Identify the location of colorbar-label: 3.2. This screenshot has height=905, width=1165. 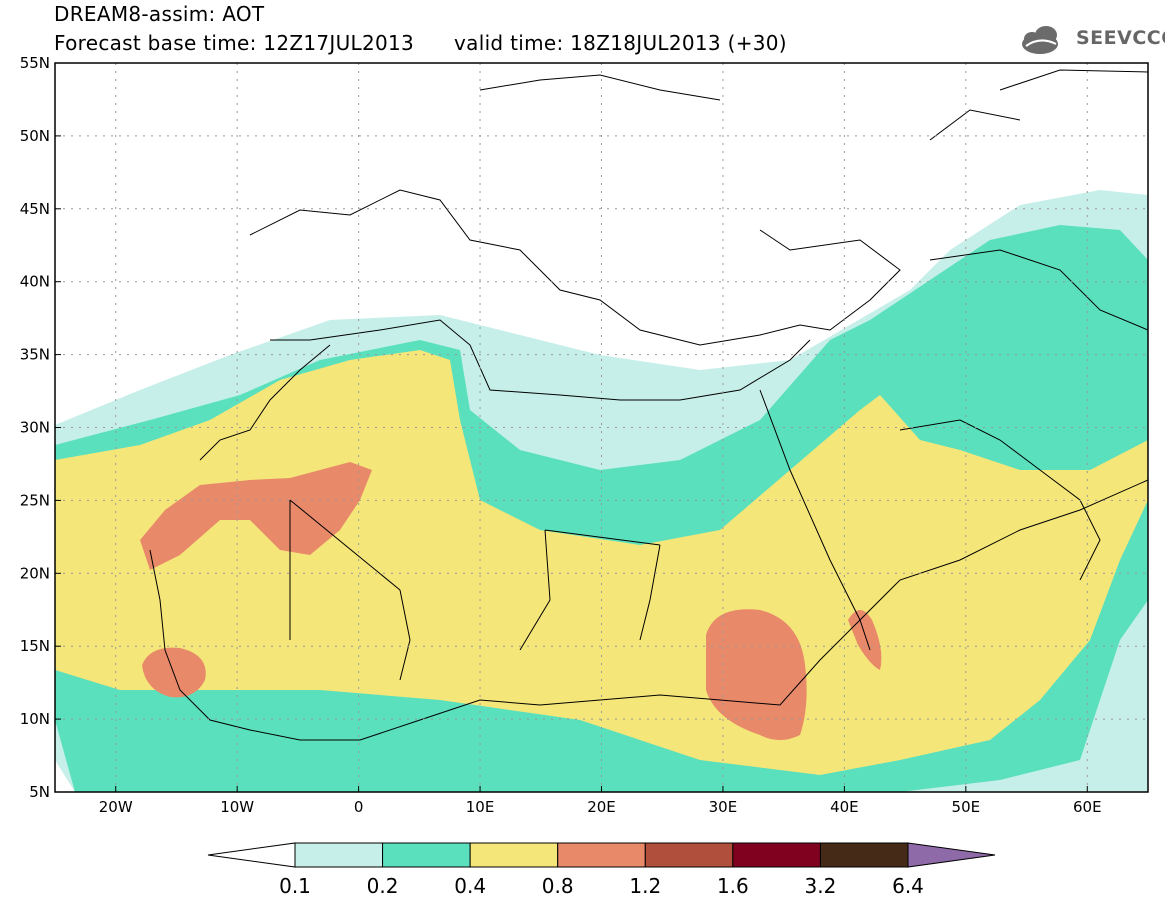
(821, 886).